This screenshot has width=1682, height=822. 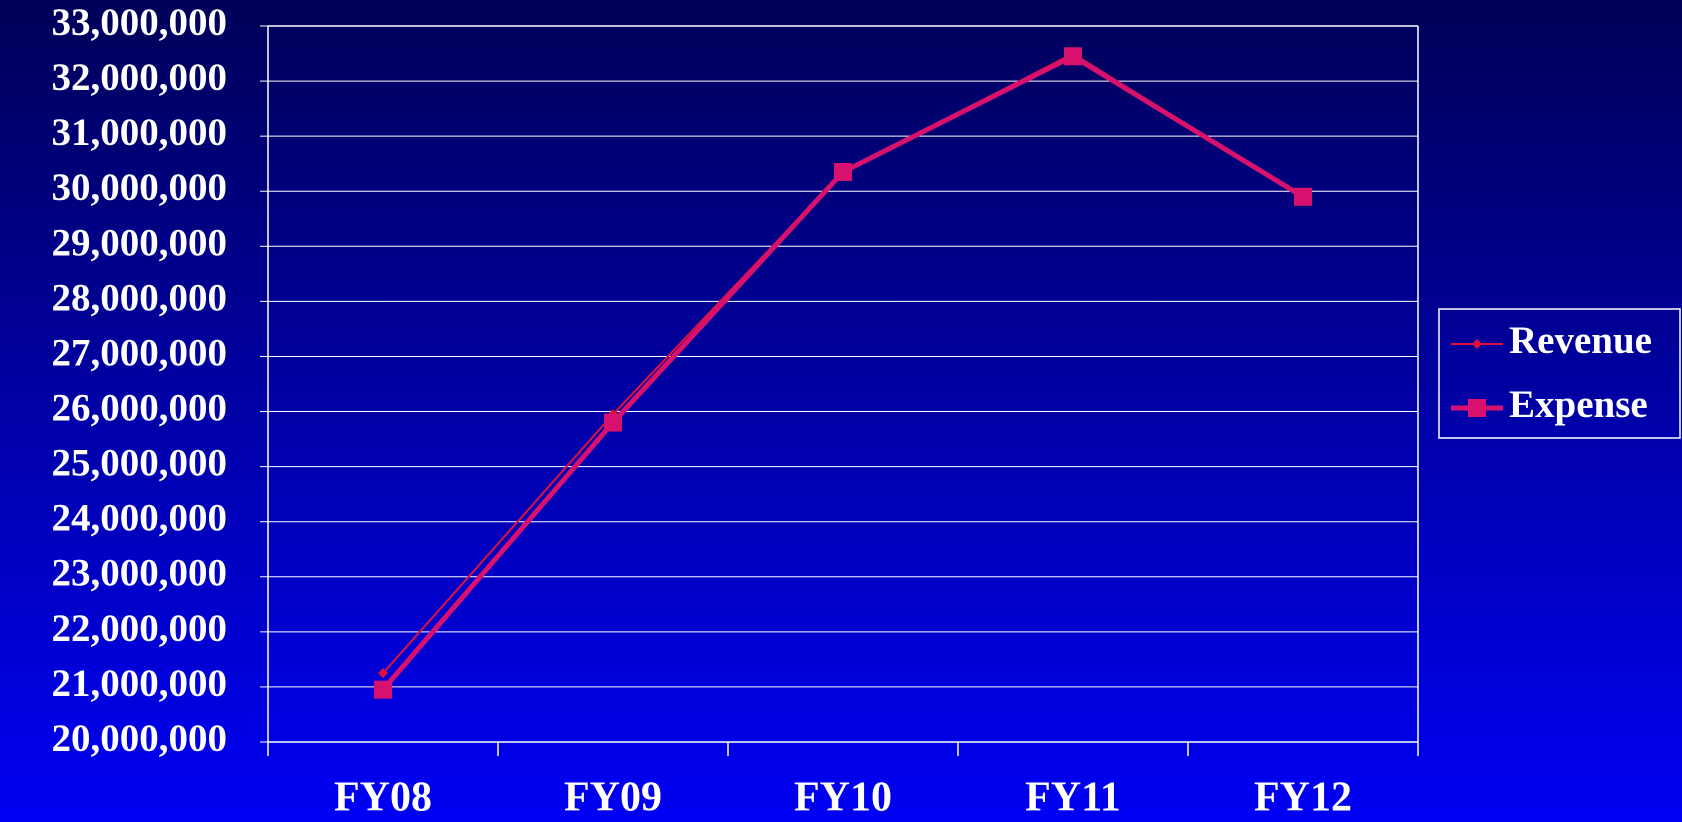 I want to click on y-tick-label: 32,000,000, so click(x=140, y=77).